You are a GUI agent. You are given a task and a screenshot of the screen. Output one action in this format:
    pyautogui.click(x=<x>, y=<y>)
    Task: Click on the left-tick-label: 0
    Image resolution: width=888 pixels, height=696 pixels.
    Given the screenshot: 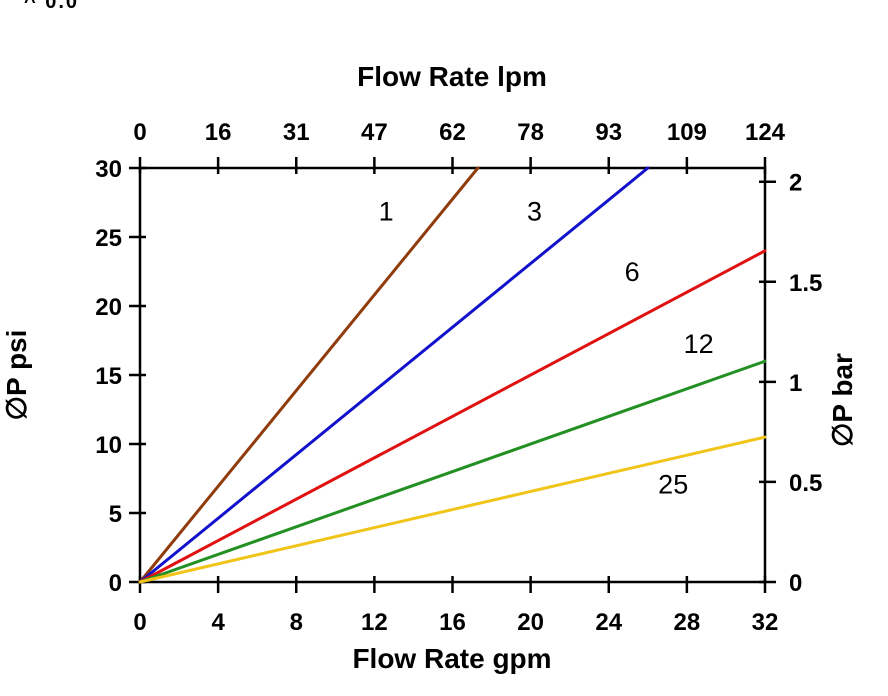 What is the action you would take?
    pyautogui.click(x=115, y=583)
    